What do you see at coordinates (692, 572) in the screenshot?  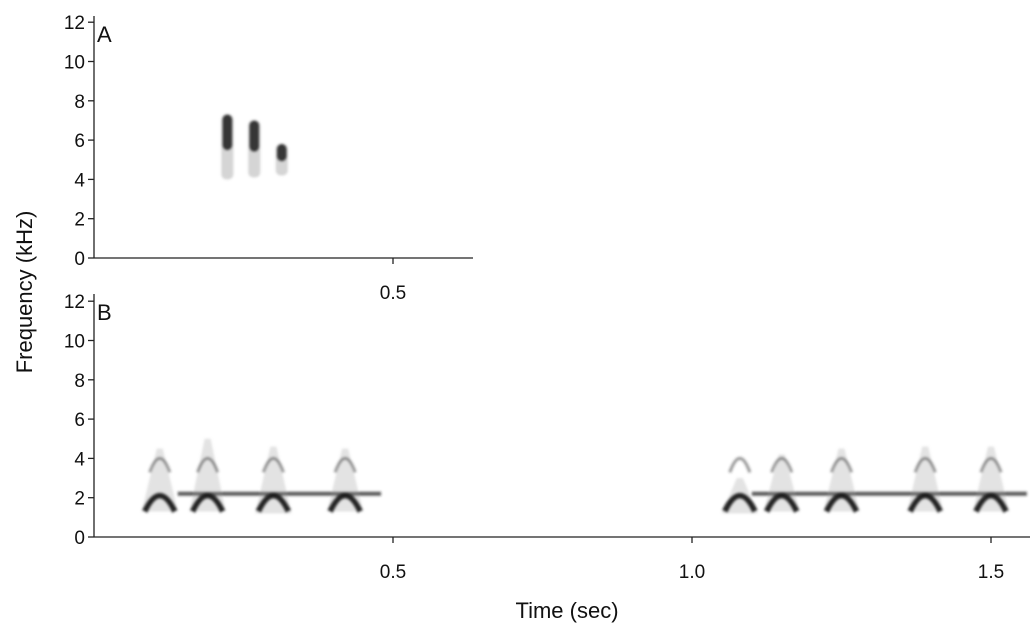 I see `x-tick-label: 1.0` at bounding box center [692, 572].